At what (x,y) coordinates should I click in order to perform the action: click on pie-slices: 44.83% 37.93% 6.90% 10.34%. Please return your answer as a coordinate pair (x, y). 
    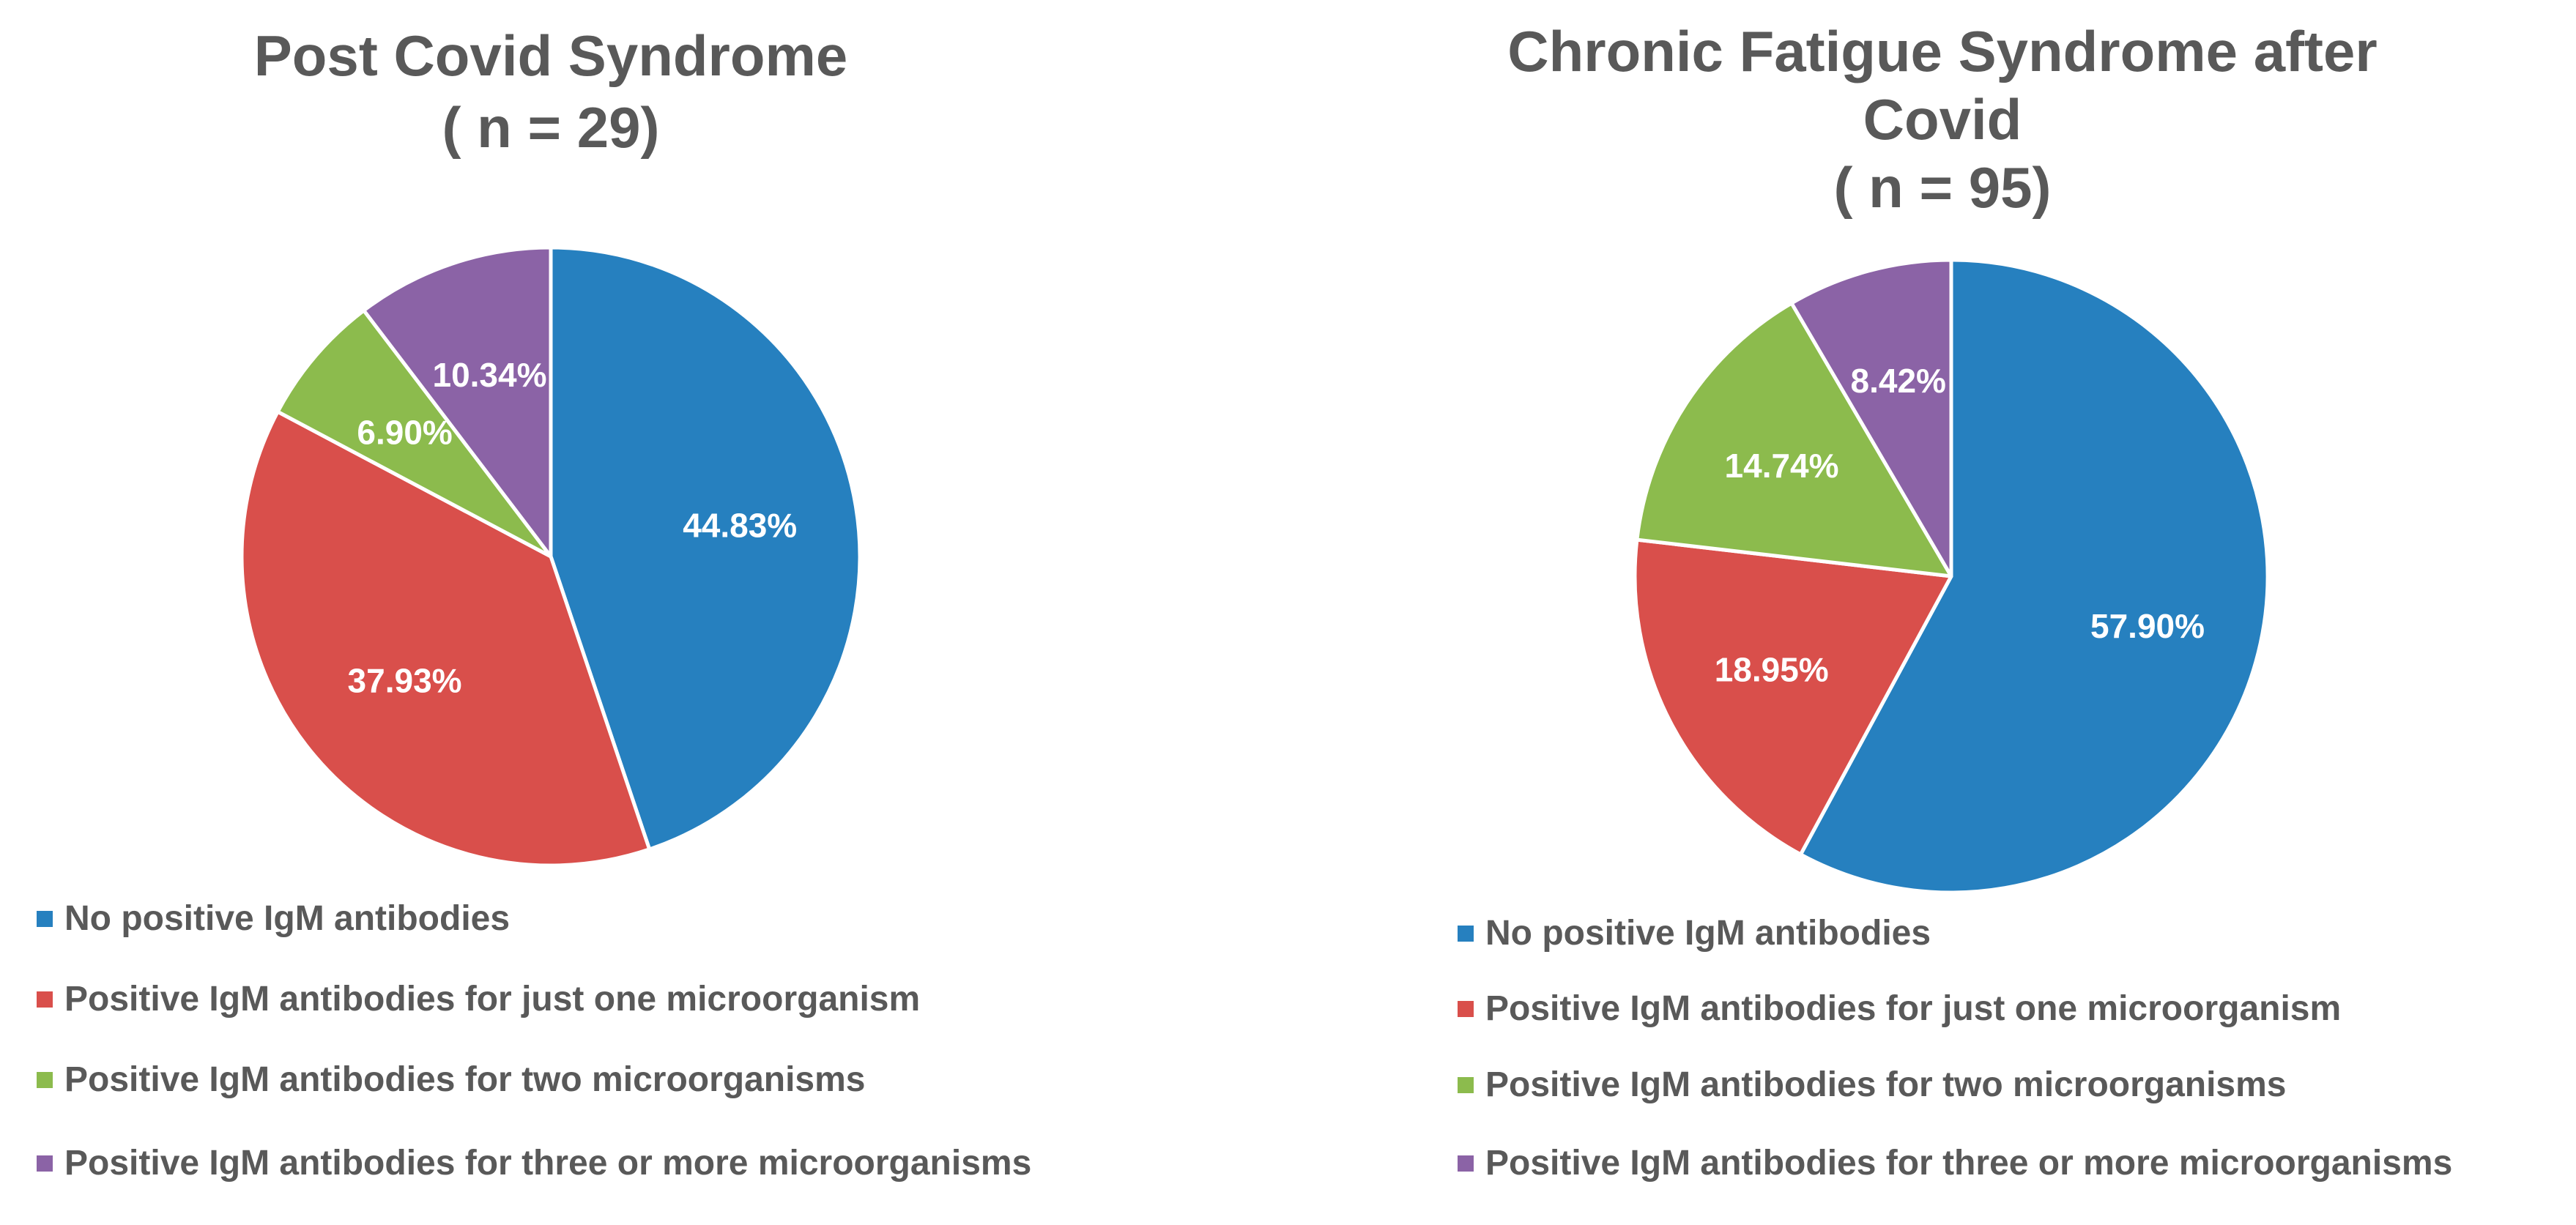
    Looking at the image, I should click on (551, 556).